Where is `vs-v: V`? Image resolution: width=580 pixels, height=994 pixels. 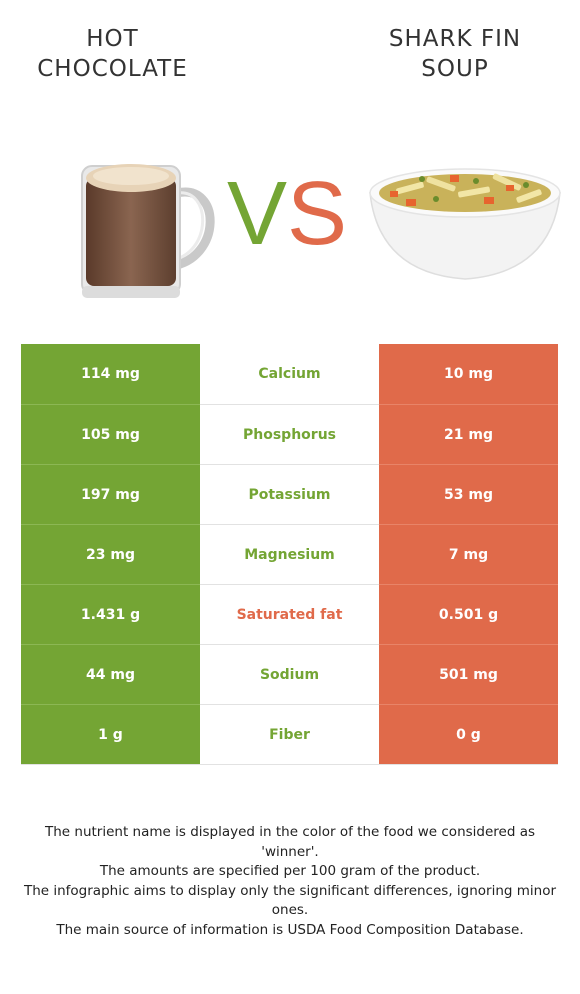 vs-v: V is located at coordinates (256, 214).